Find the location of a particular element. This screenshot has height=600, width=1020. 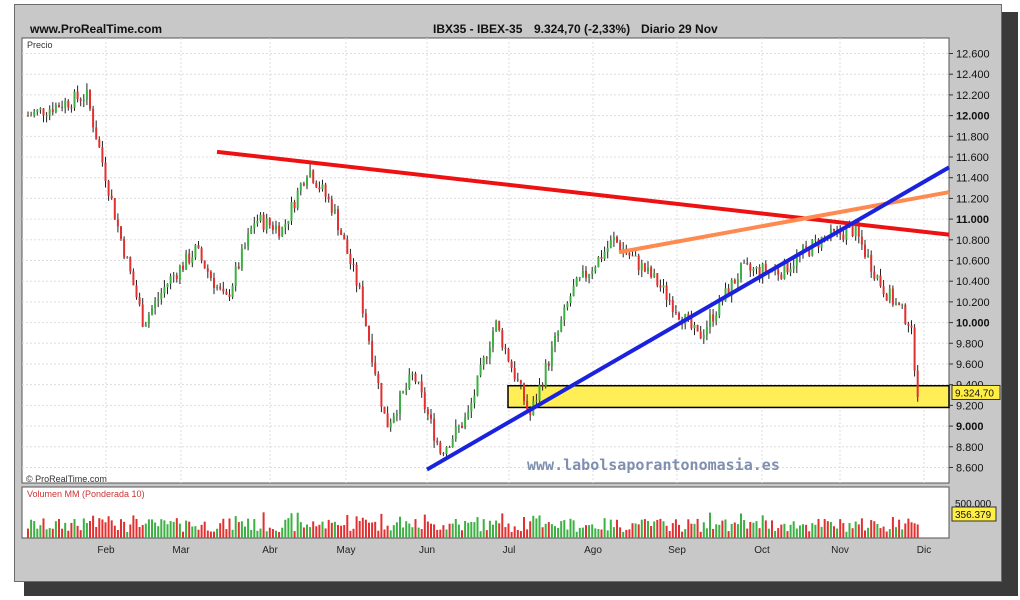

x-tick-label: Sep is located at coordinates (677, 550).